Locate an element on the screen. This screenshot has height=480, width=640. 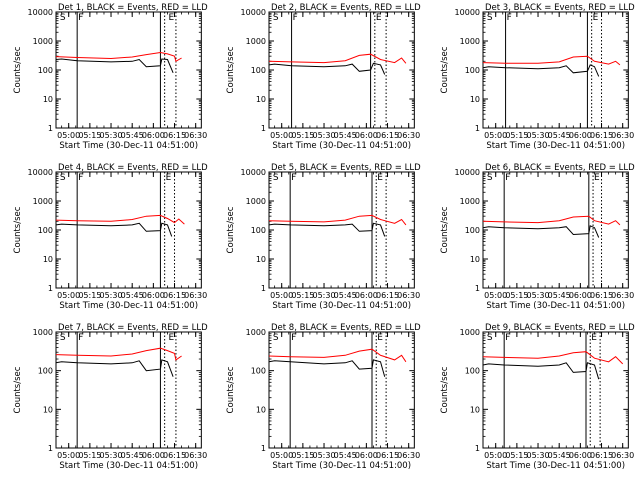
plot-frame is located at coordinates (555, 70).